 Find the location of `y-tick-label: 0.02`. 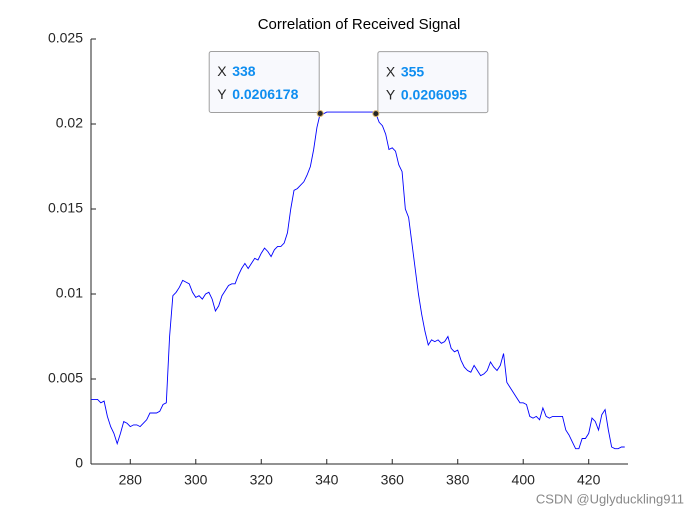

y-tick-label: 0.02 is located at coordinates (69, 123).